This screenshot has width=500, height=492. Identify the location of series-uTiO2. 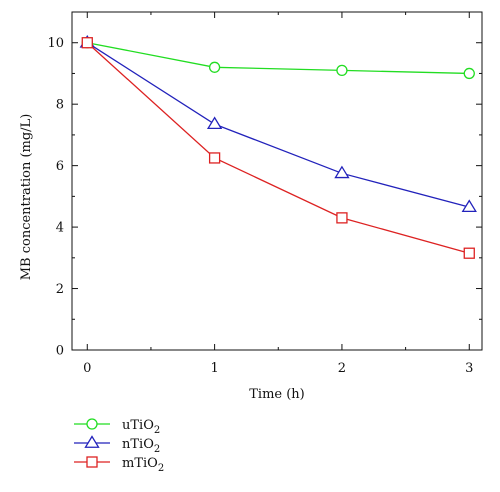
(278, 58).